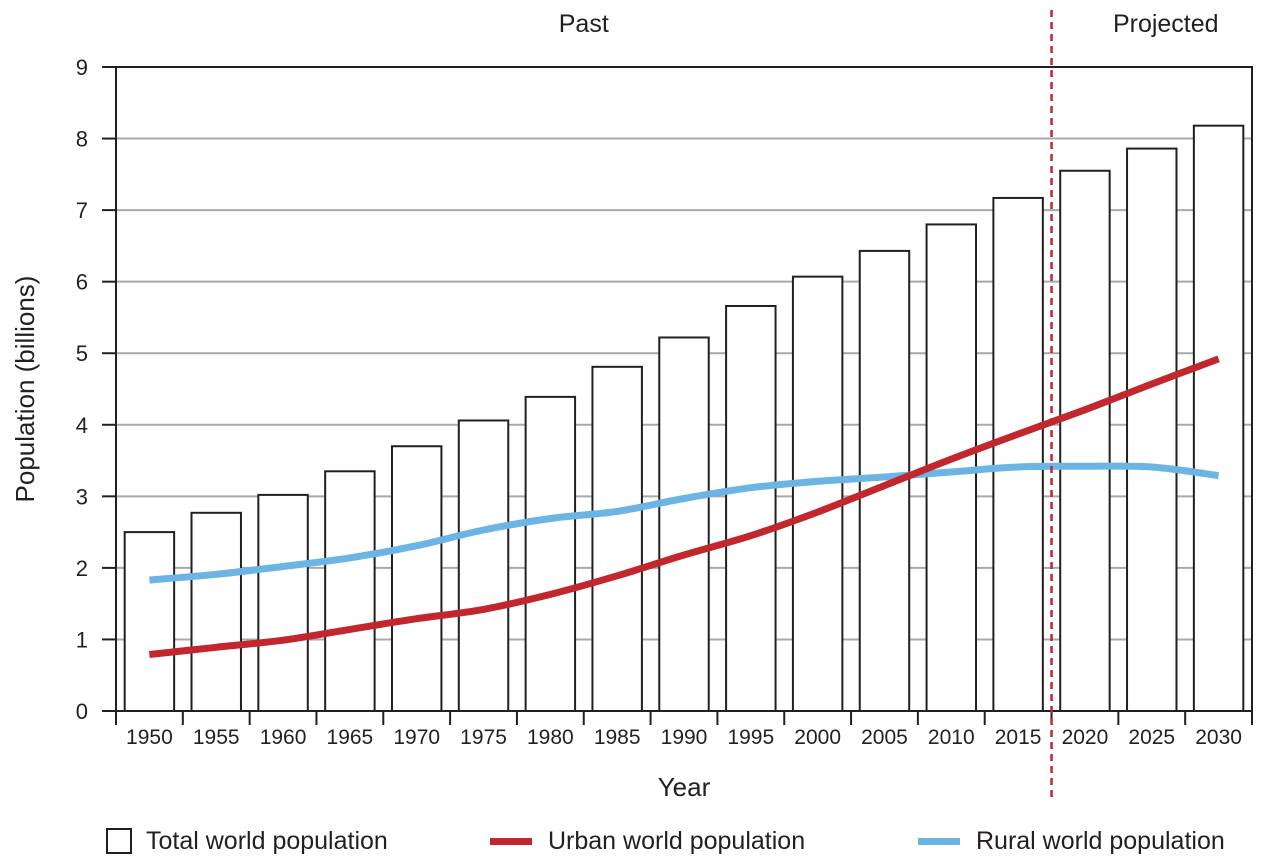 The height and width of the screenshot is (865, 1276). I want to click on bar-1960, so click(283, 602).